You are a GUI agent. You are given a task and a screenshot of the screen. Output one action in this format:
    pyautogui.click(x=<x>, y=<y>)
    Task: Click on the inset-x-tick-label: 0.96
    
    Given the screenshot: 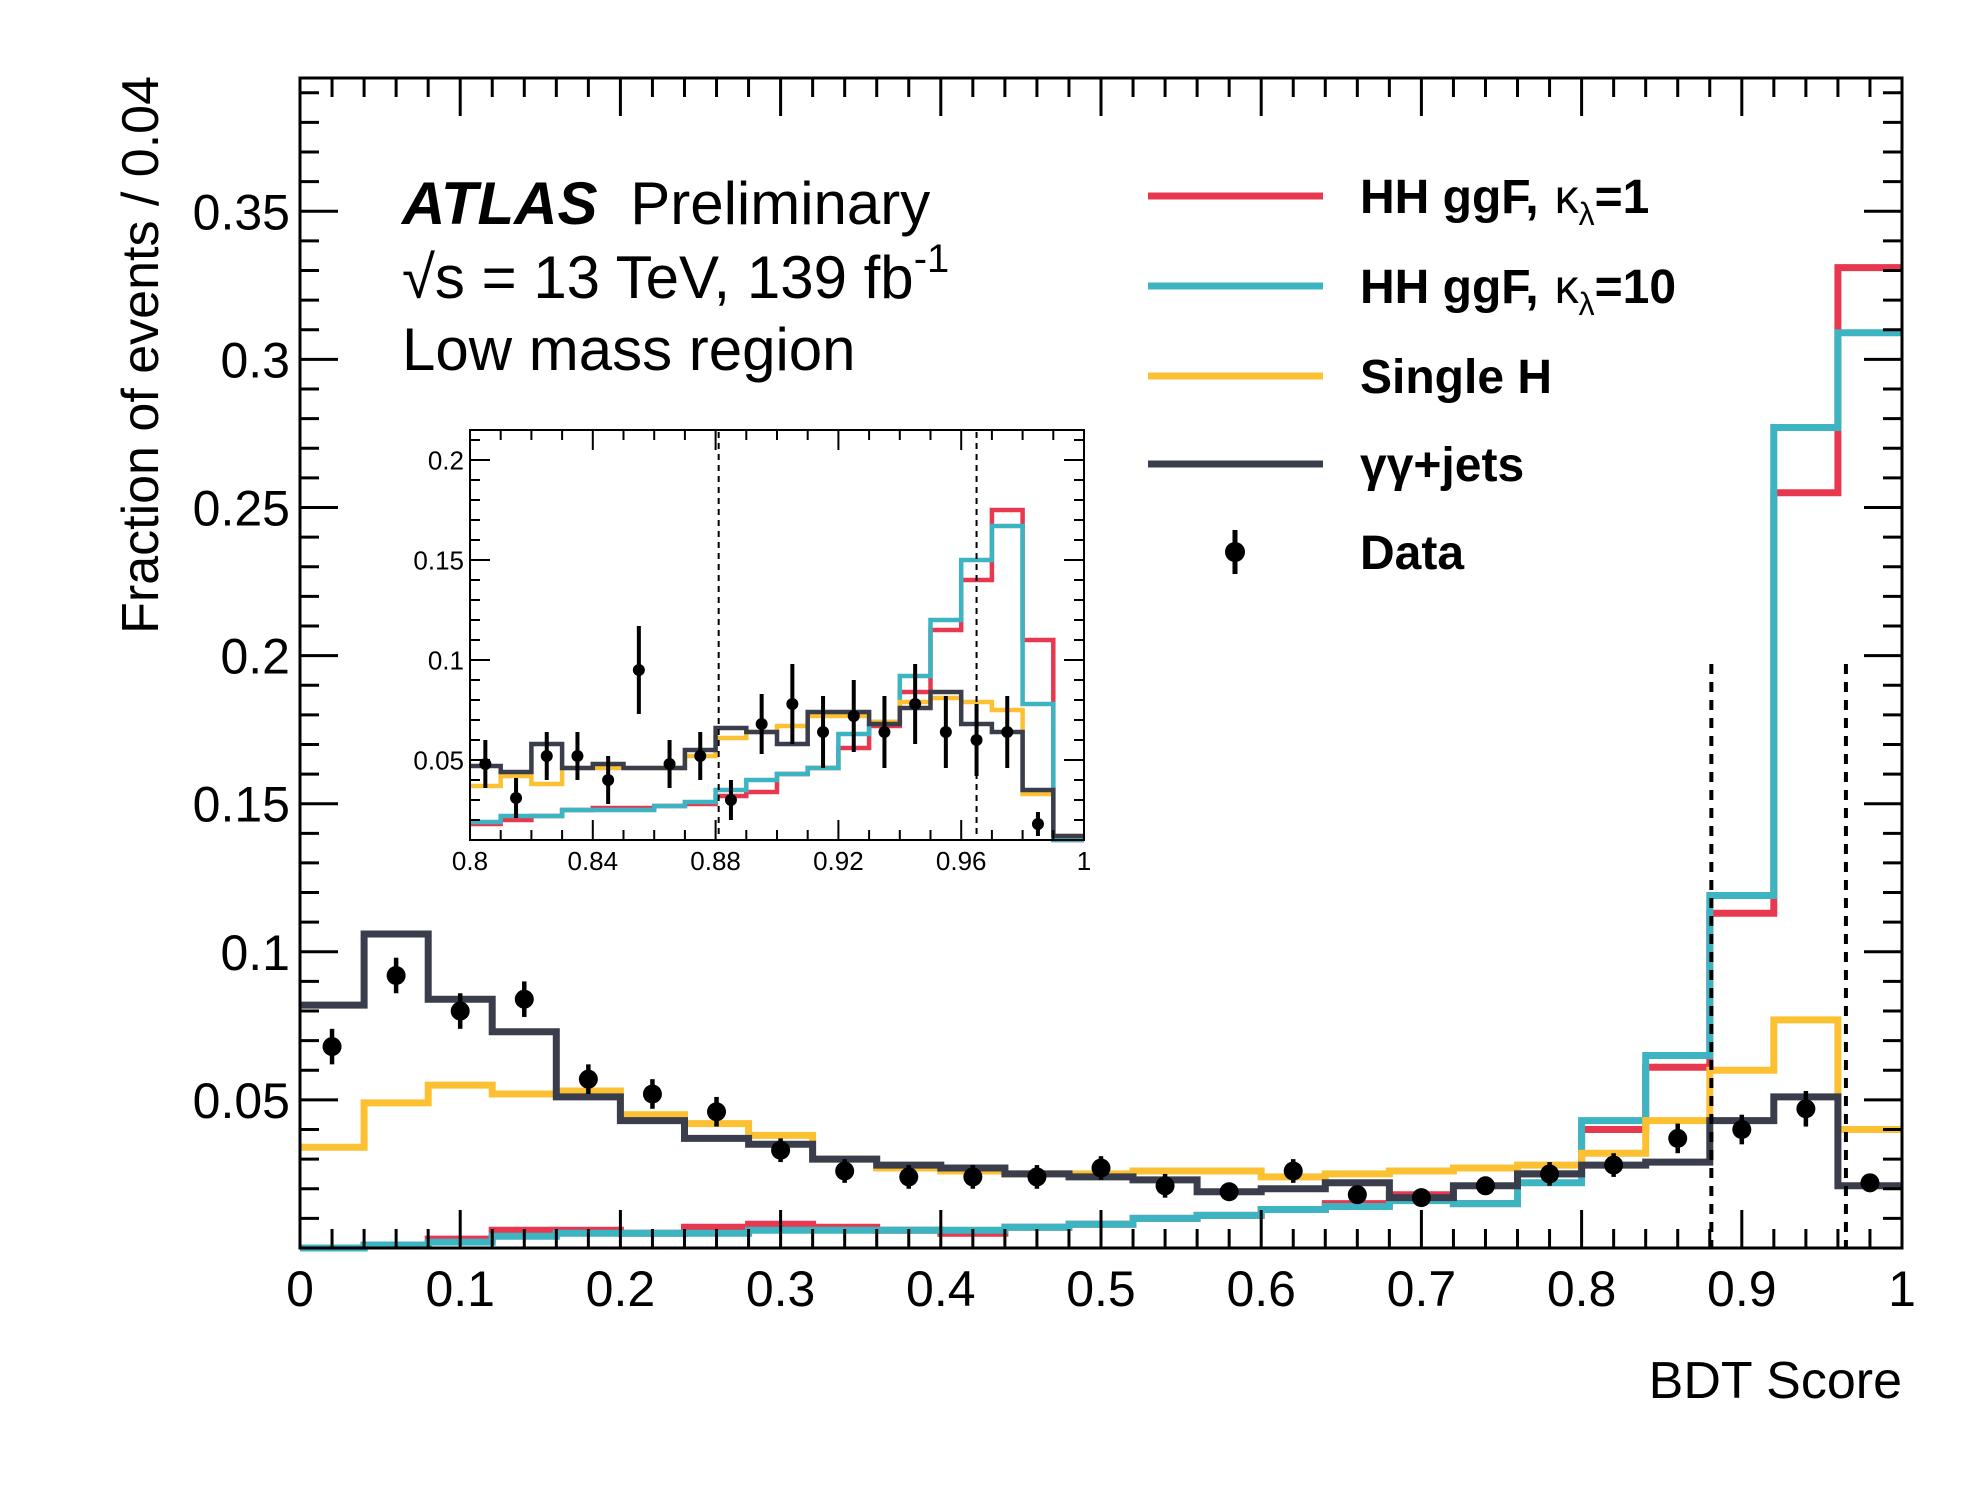 What is the action you would take?
    pyautogui.click(x=961, y=861)
    